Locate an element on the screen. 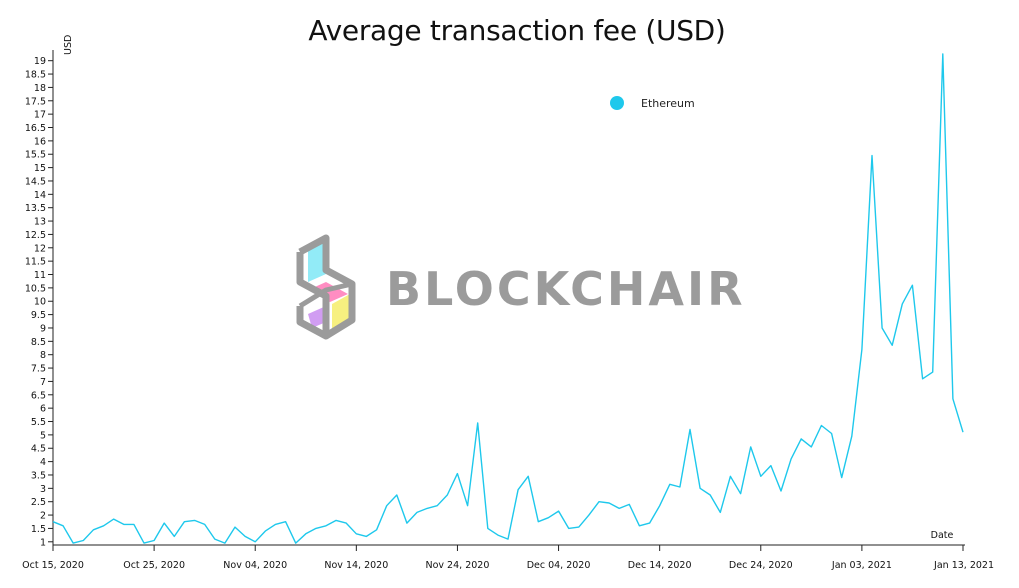 The width and height of the screenshot is (1019, 588). y-tick-label: 1.5 is located at coordinates (38, 529).